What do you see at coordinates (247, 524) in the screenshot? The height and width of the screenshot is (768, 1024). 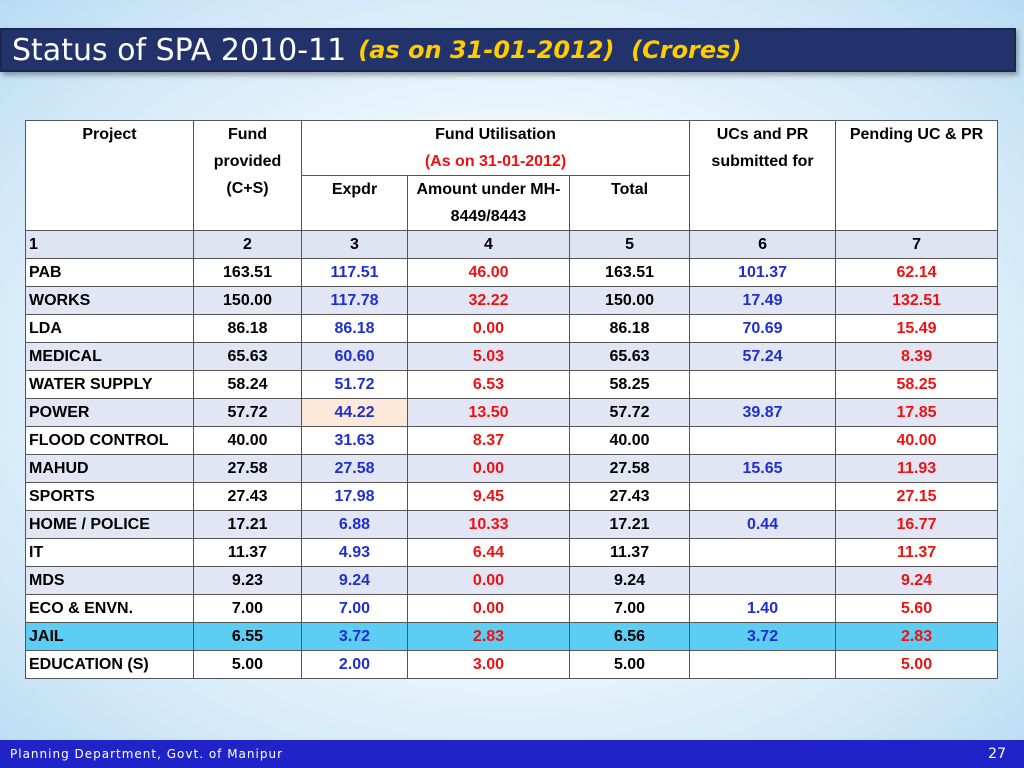 I see `cell-fund-provided: 17.21` at bounding box center [247, 524].